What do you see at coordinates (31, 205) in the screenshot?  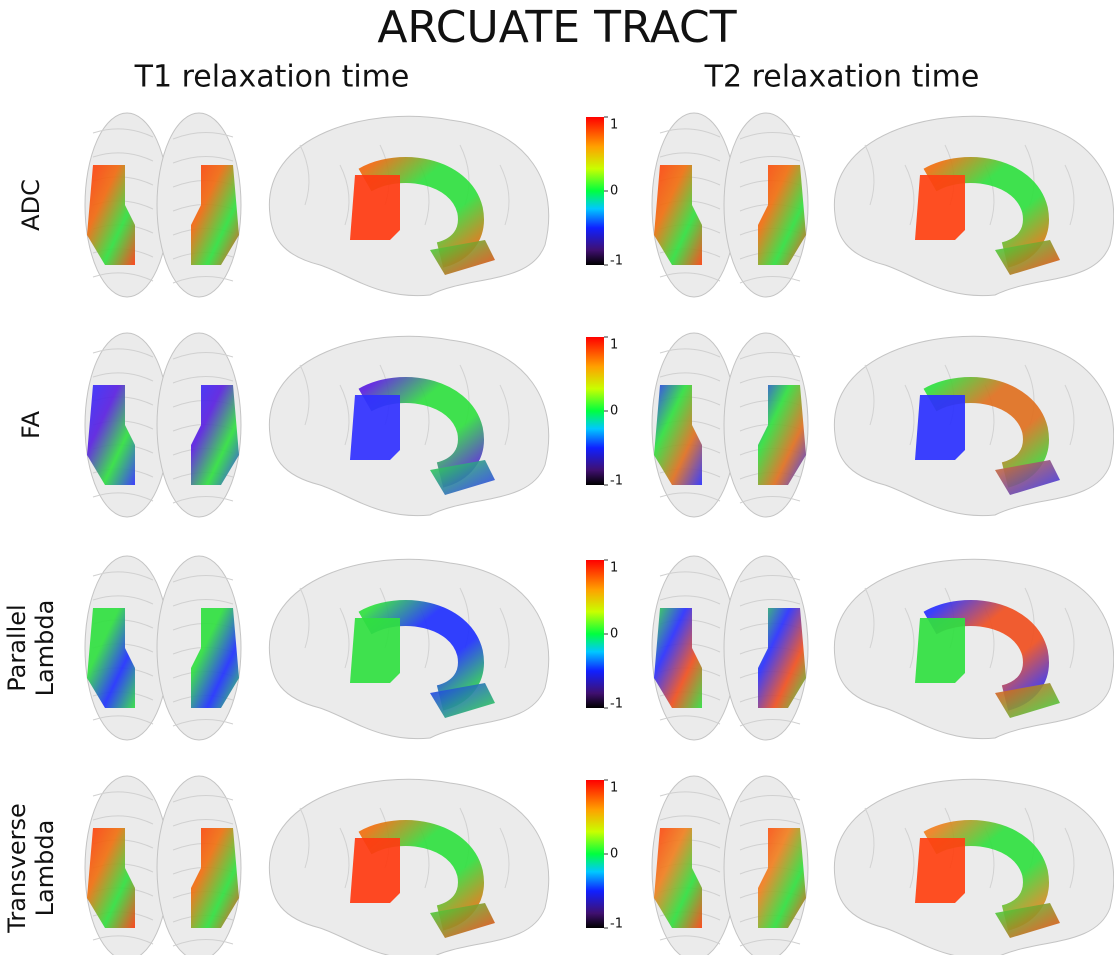 I see `row-label-line: ADC` at bounding box center [31, 205].